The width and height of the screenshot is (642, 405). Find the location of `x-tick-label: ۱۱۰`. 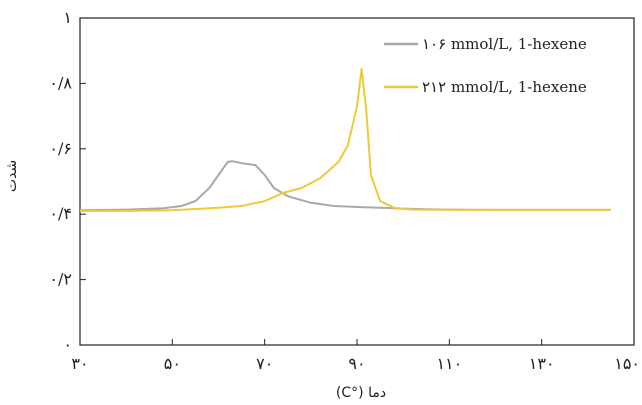

x-tick-label: ۱۱۰ is located at coordinates (449, 363).